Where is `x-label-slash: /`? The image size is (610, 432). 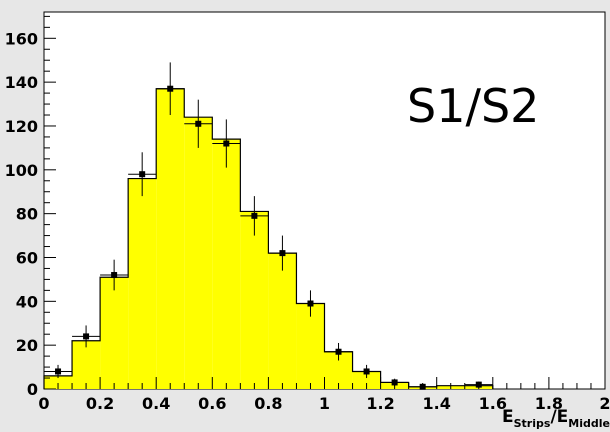
x-label-slash: / is located at coordinates (553, 417).